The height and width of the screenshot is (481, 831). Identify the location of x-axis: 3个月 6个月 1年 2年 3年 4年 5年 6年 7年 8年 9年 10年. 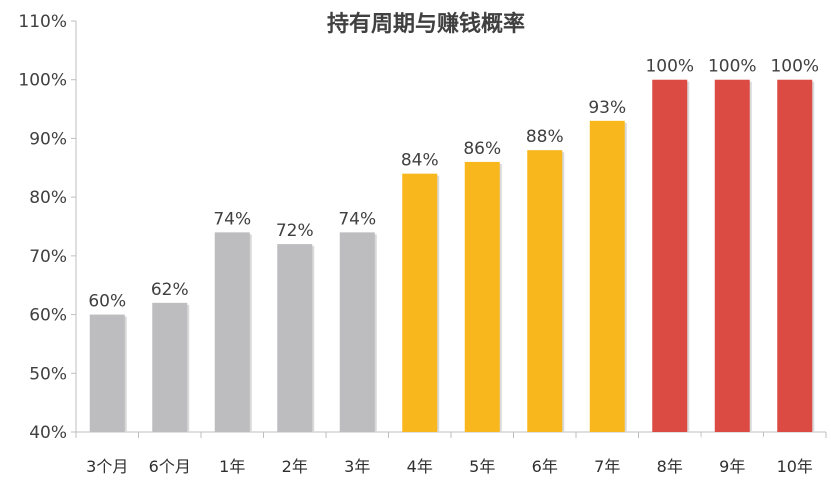
(451, 453).